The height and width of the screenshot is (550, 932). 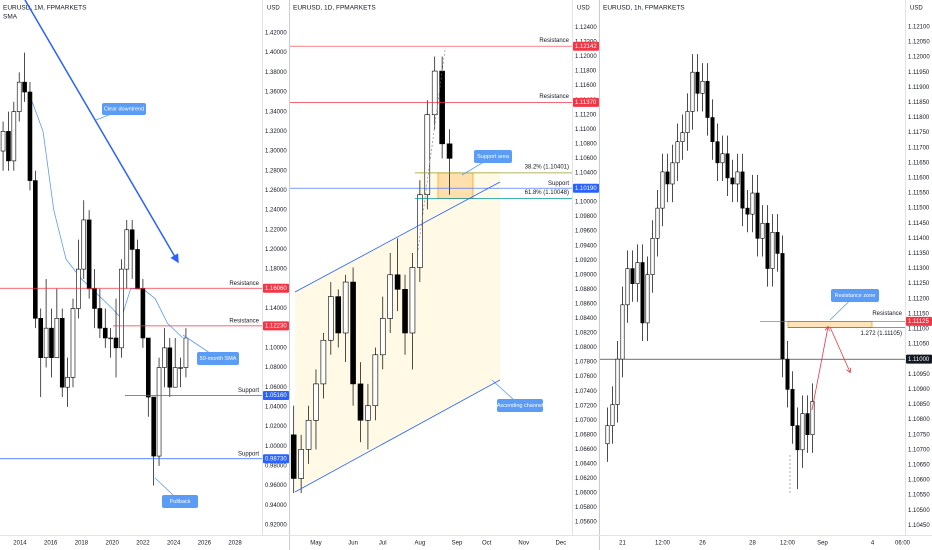 I want to click on y-tick-label: 1.04000, so click(x=276, y=407).